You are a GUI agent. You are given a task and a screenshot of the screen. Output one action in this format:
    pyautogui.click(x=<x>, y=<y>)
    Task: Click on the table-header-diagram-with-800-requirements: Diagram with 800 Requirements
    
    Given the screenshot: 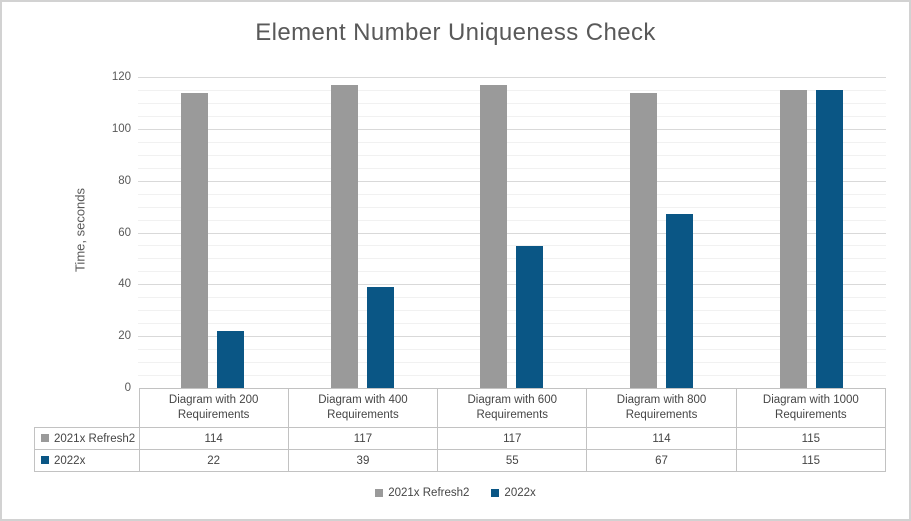 What is the action you would take?
    pyautogui.click(x=661, y=408)
    